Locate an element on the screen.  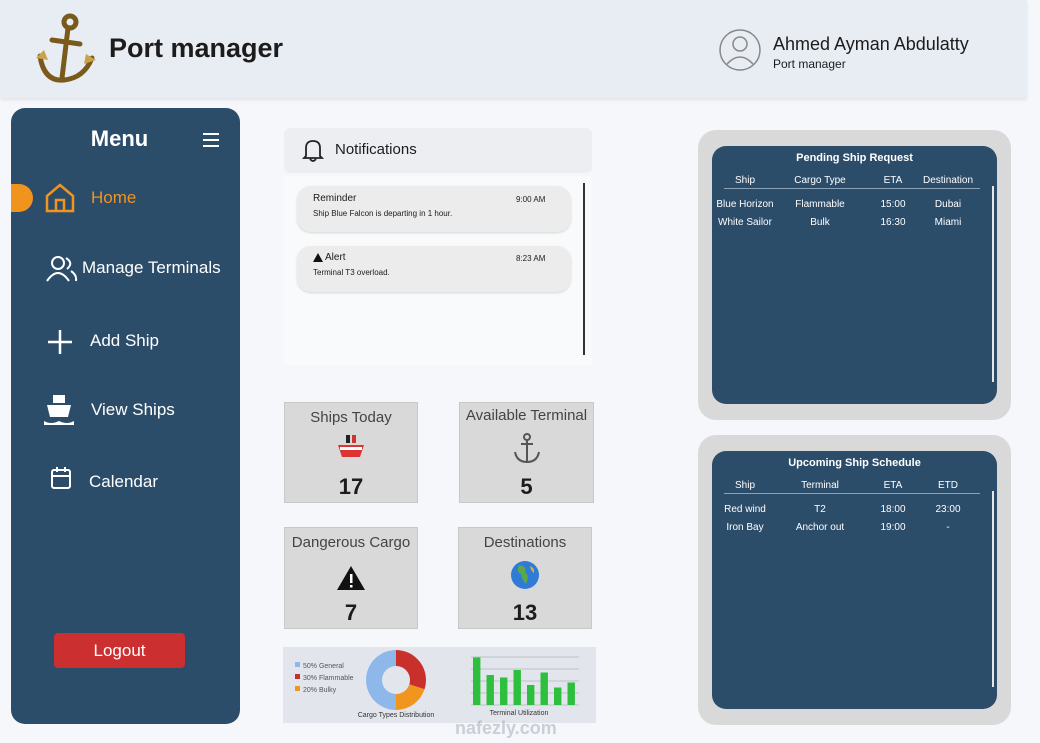
user-role: Port manager is located at coordinates (809, 64).